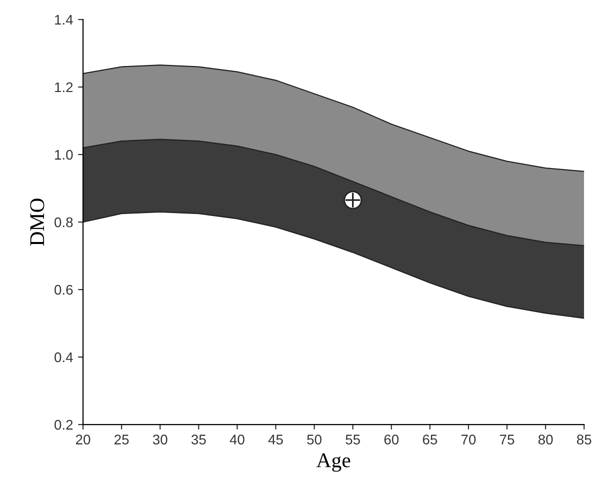 The width and height of the screenshot is (593, 488). What do you see at coordinates (584, 439) in the screenshot?
I see `x-tick-label: 85` at bounding box center [584, 439].